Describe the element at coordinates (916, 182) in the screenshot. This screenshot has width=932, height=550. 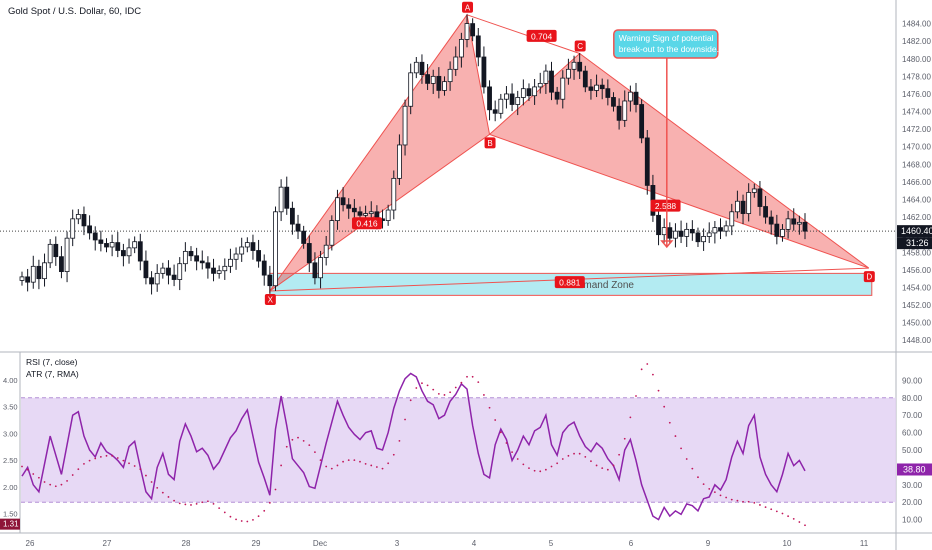
I see `price-tick: 1466.00` at that location.